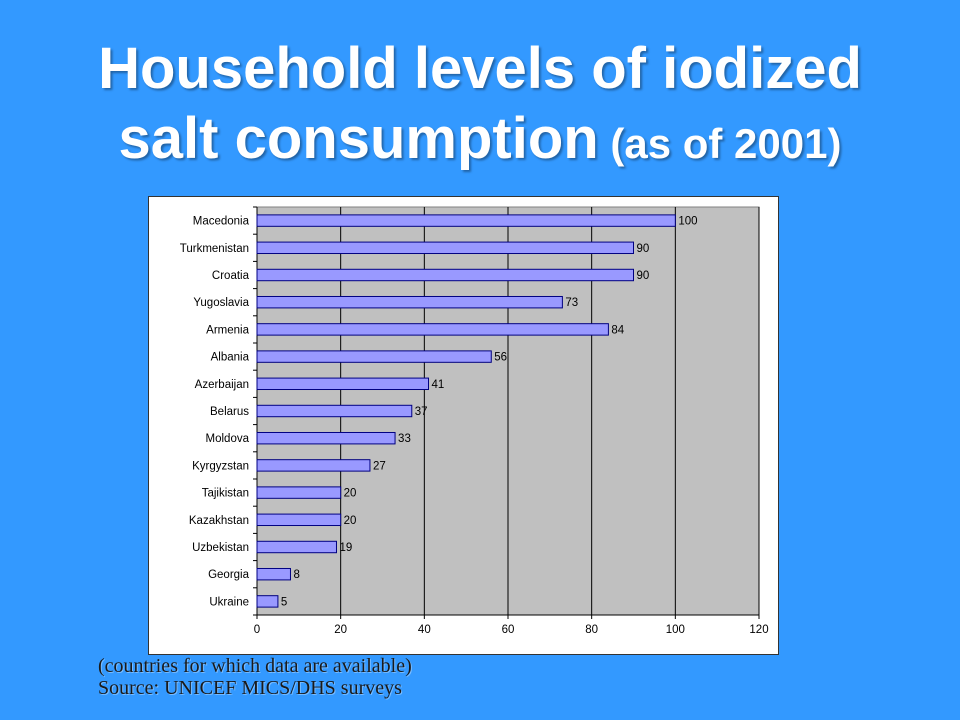  I want to click on x-tick-label: 0, so click(257, 630).